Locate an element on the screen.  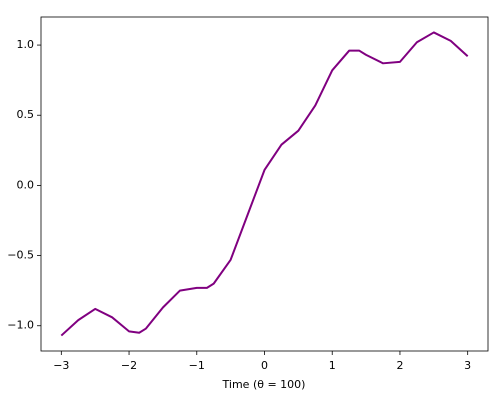
x-tick-label: −3 is located at coordinates (61, 365).